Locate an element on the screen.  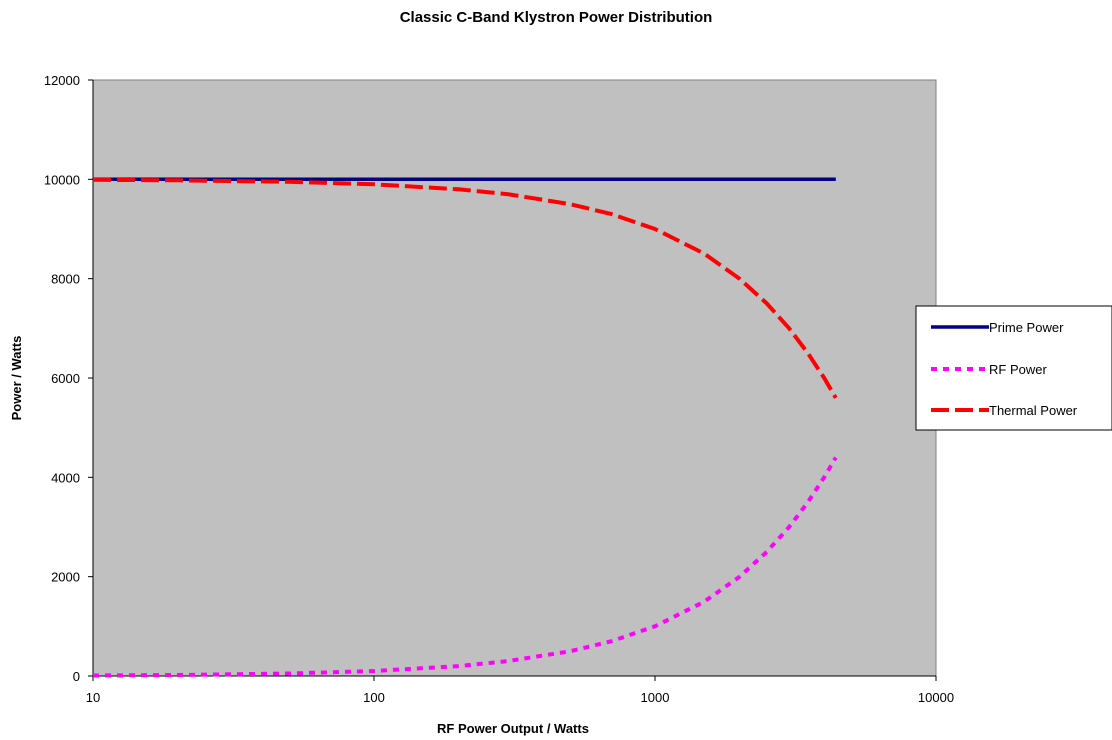
y-tick-label: 6000 is located at coordinates (65, 378).